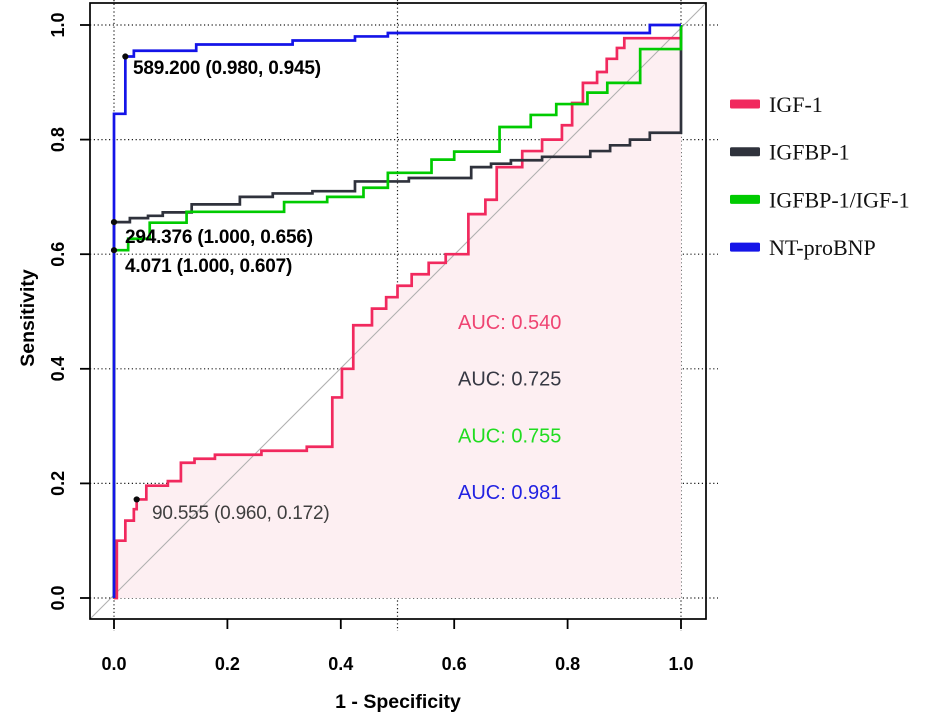 The width and height of the screenshot is (945, 716). I want to click on x-tick-label: 0.2, so click(227, 664).